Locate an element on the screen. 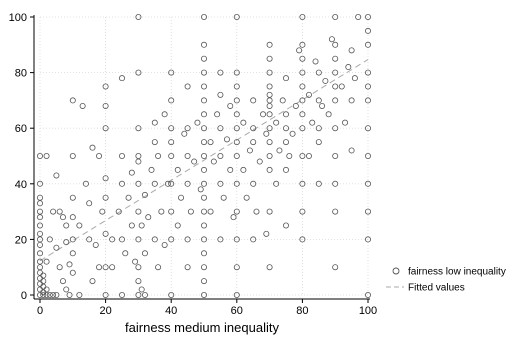 The image size is (510, 339). y-tick-label: 20 is located at coordinates (21, 240).